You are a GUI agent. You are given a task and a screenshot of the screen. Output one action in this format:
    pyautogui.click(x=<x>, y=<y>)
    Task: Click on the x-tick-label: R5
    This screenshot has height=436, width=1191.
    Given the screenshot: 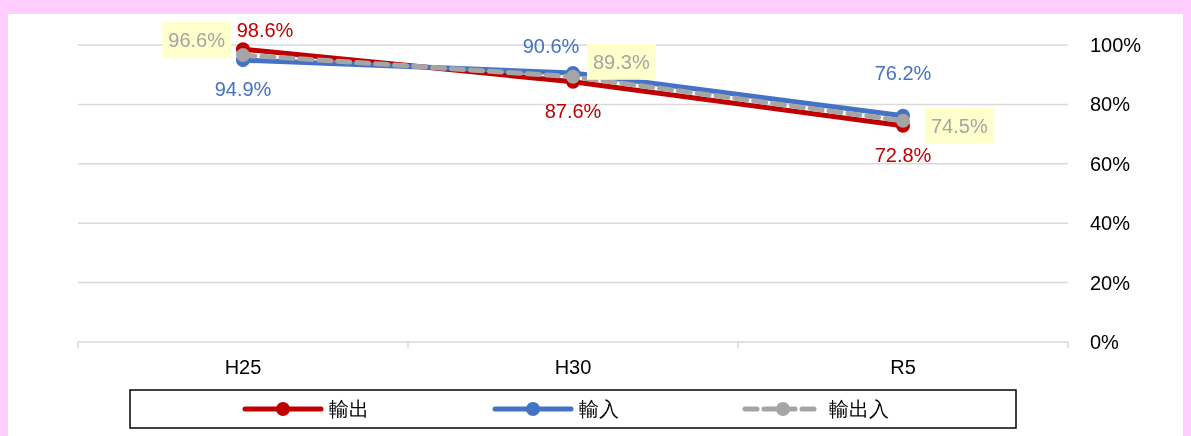 What is the action you would take?
    pyautogui.click(x=903, y=367)
    